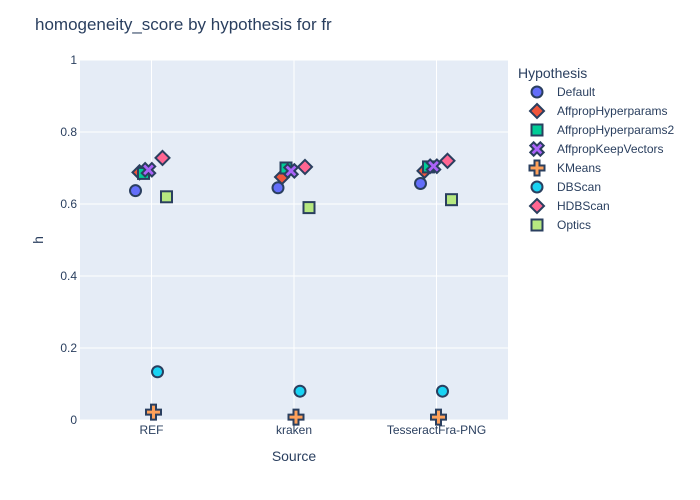 The width and height of the screenshot is (700, 500). I want to click on legend-label: KMeans, so click(579, 168).